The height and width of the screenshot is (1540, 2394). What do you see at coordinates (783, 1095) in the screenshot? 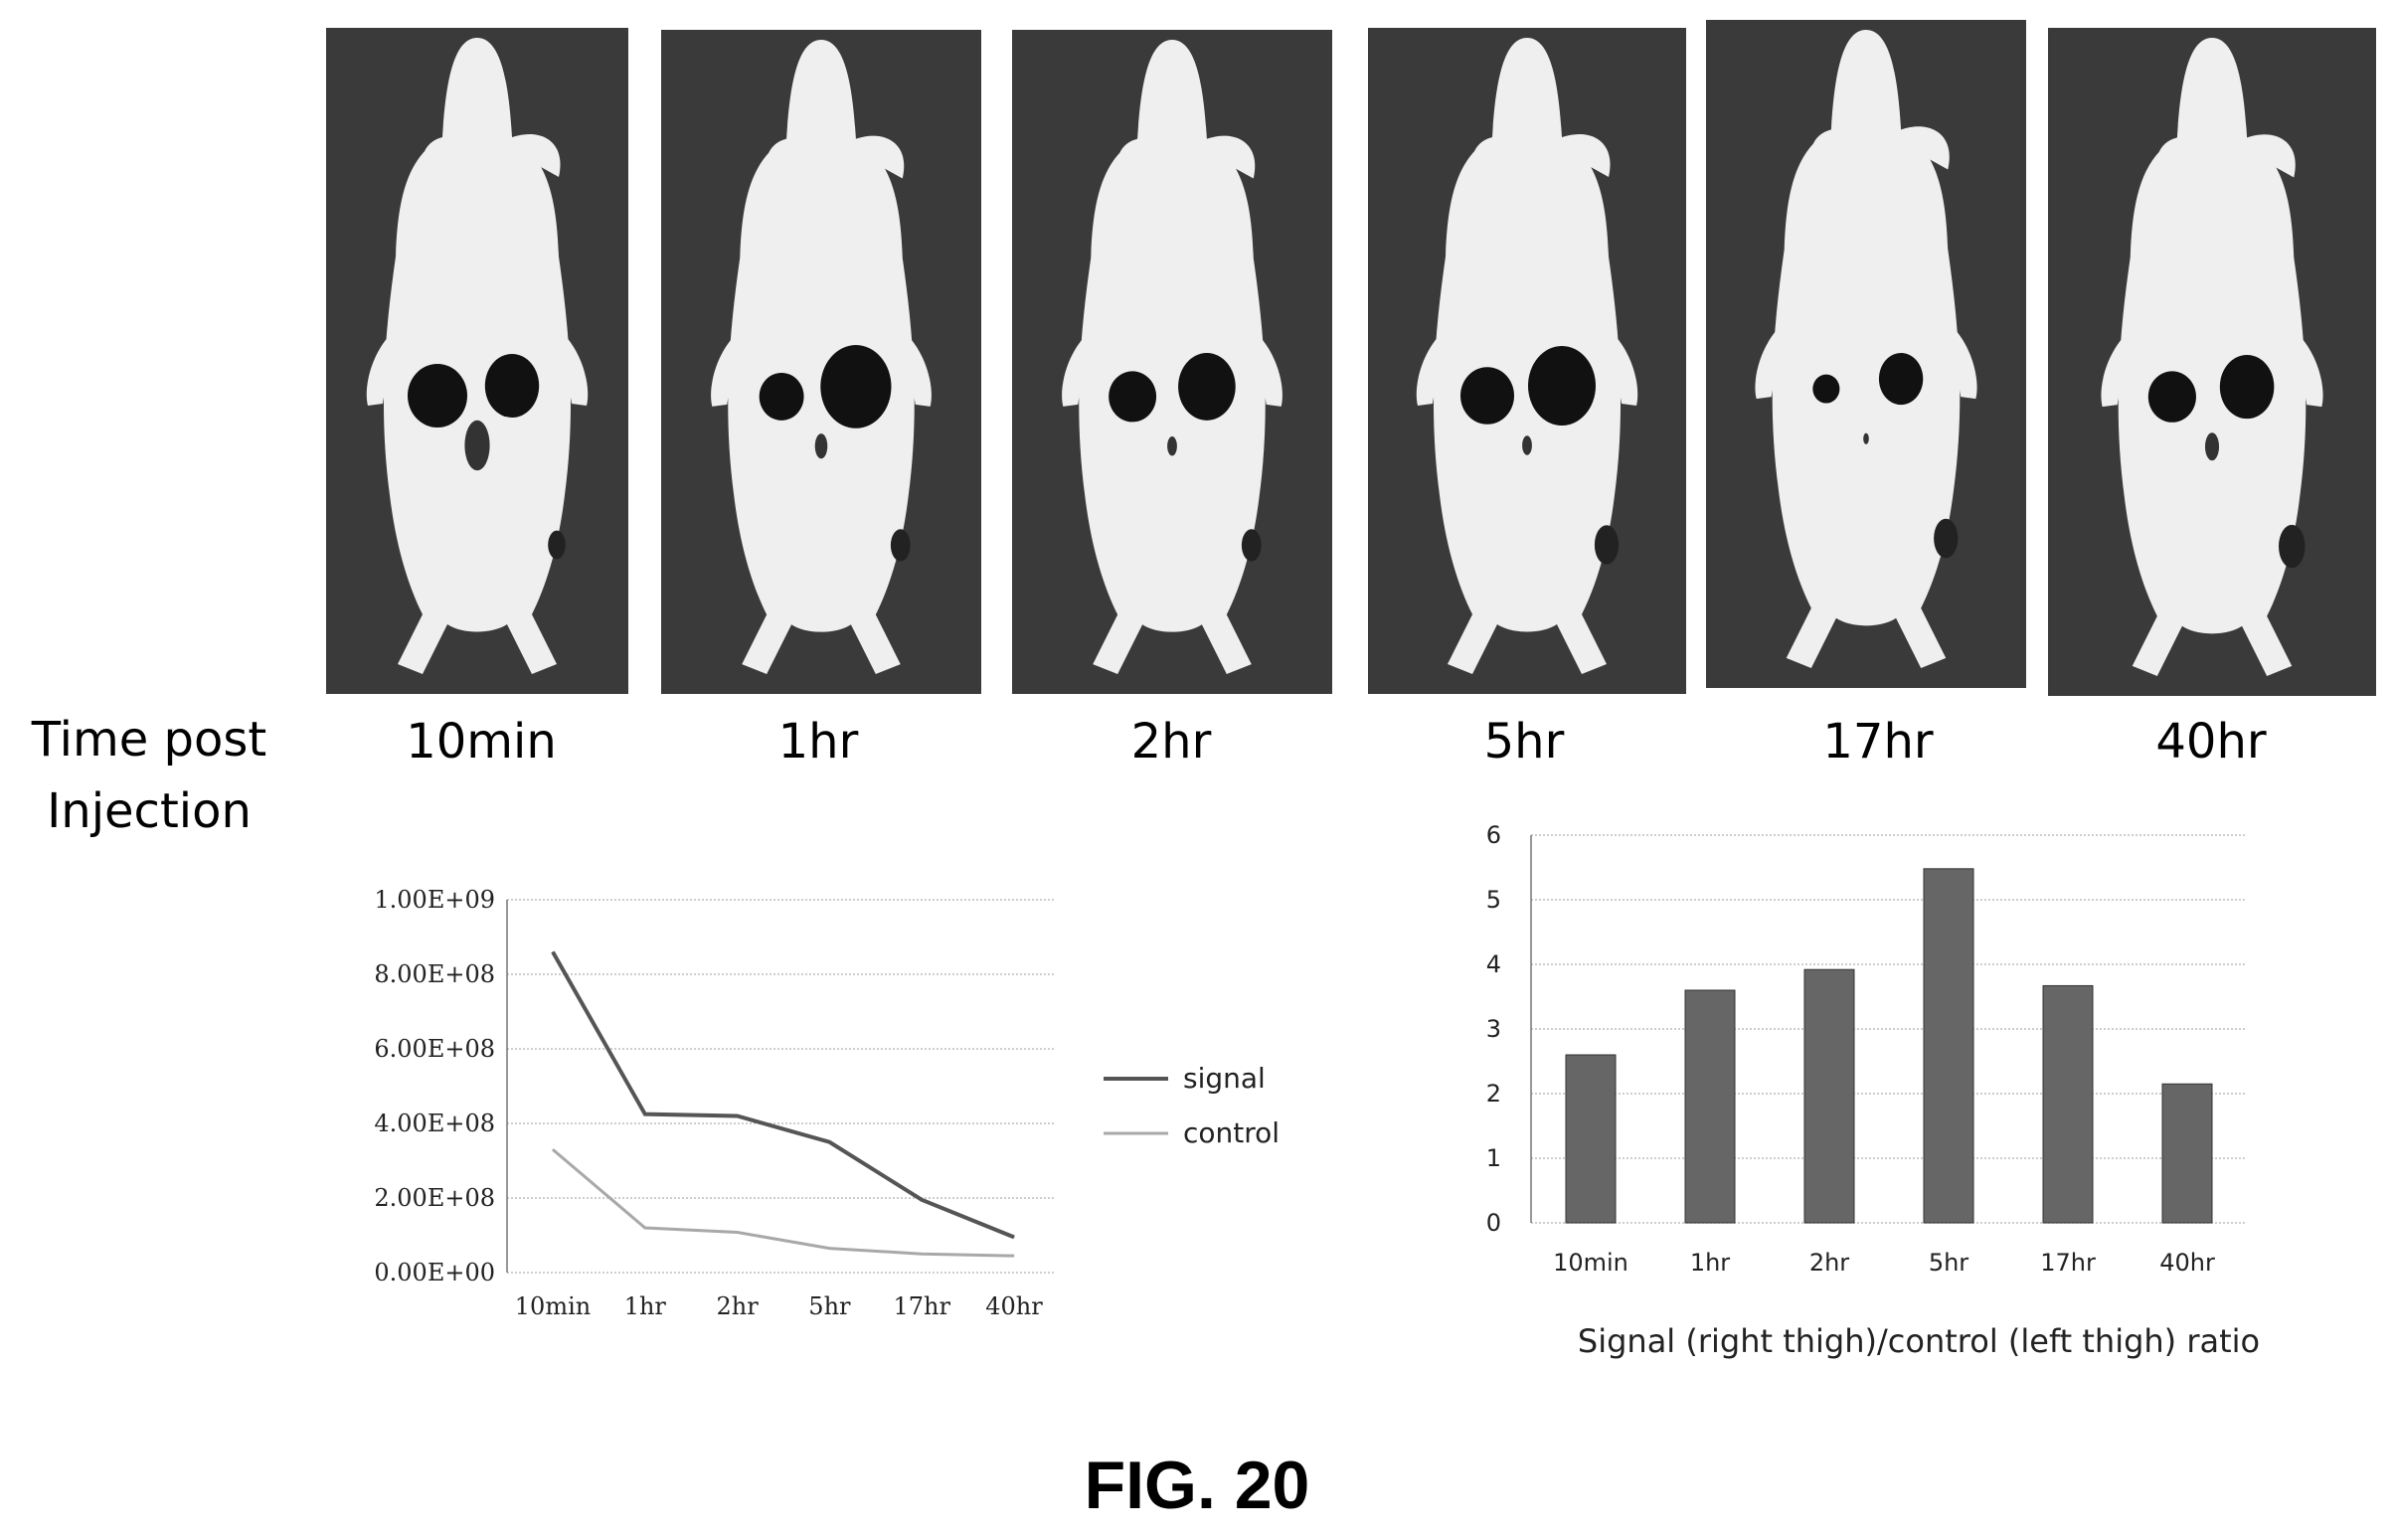
I see `series-line-signal` at bounding box center [783, 1095].